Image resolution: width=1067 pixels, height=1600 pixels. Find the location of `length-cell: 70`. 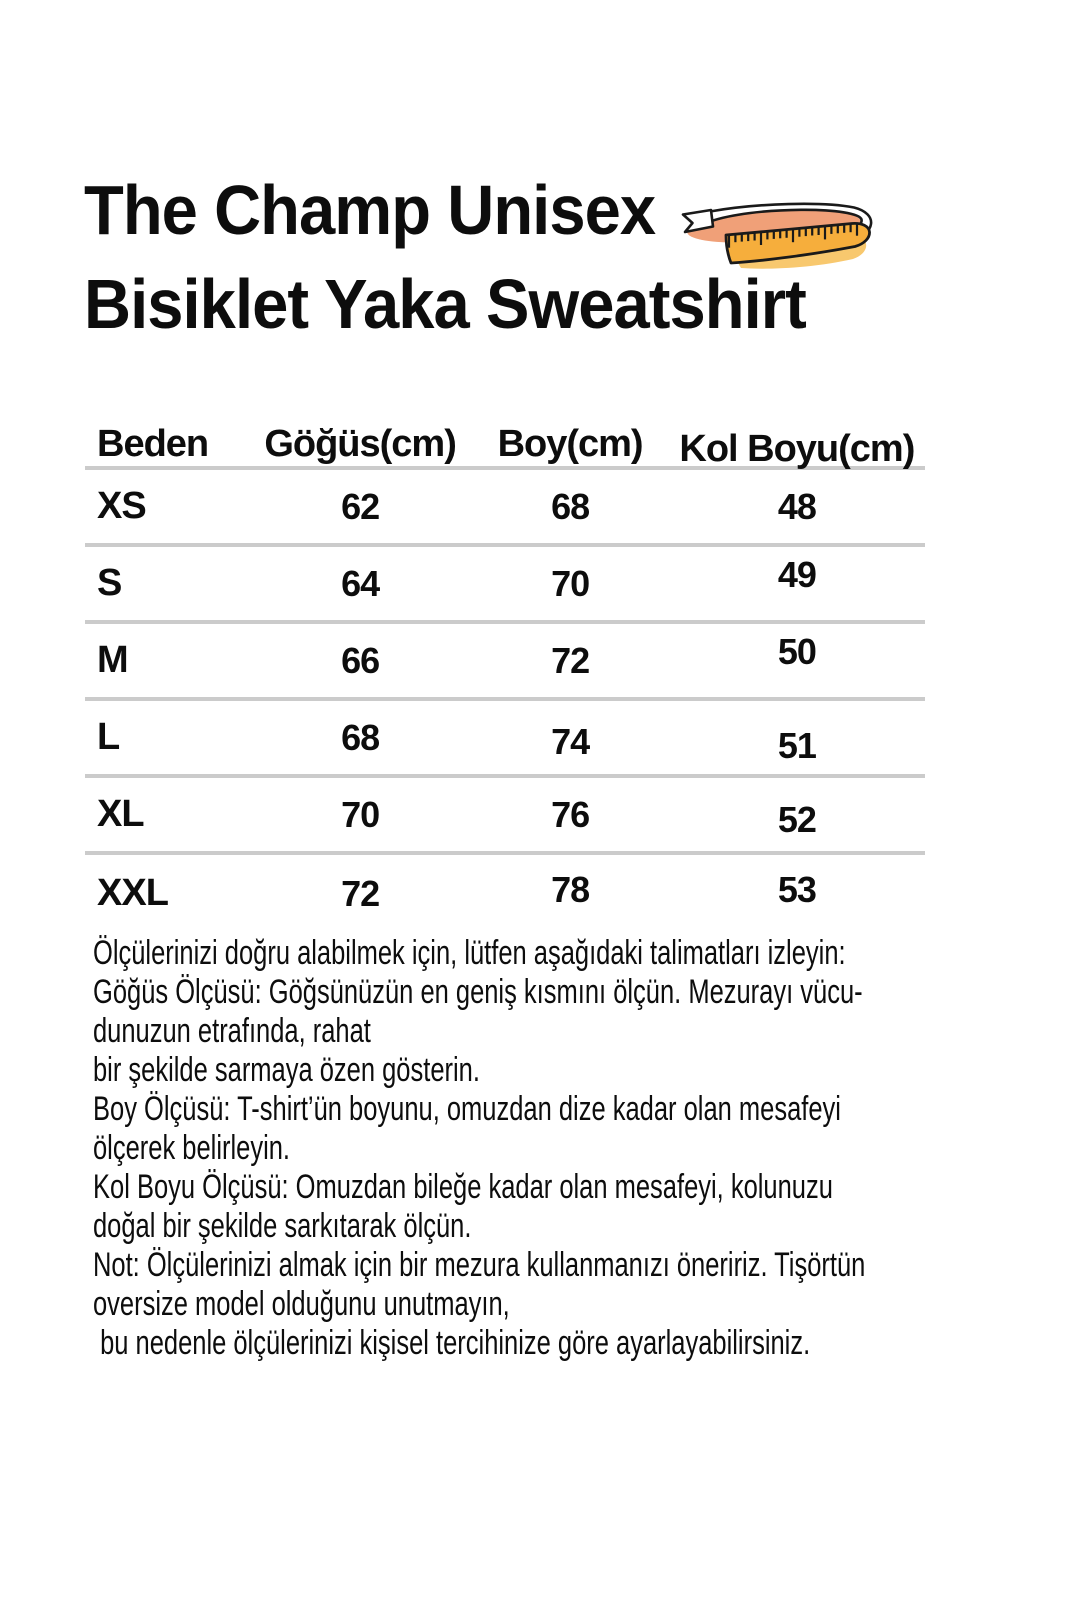

length-cell: 70 is located at coordinates (570, 583).